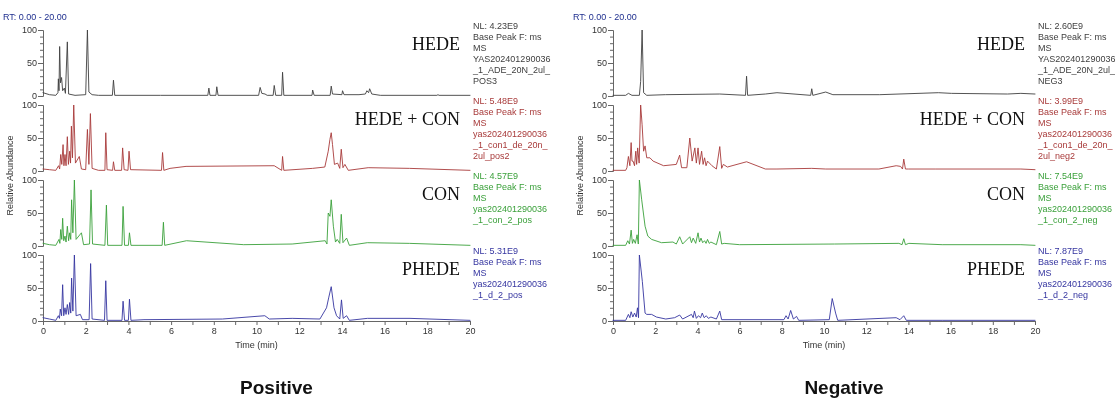 This screenshot has width=1115, height=402. Describe the element at coordinates (1050, 81) in the screenshot. I see `text: NEG3` at that location.